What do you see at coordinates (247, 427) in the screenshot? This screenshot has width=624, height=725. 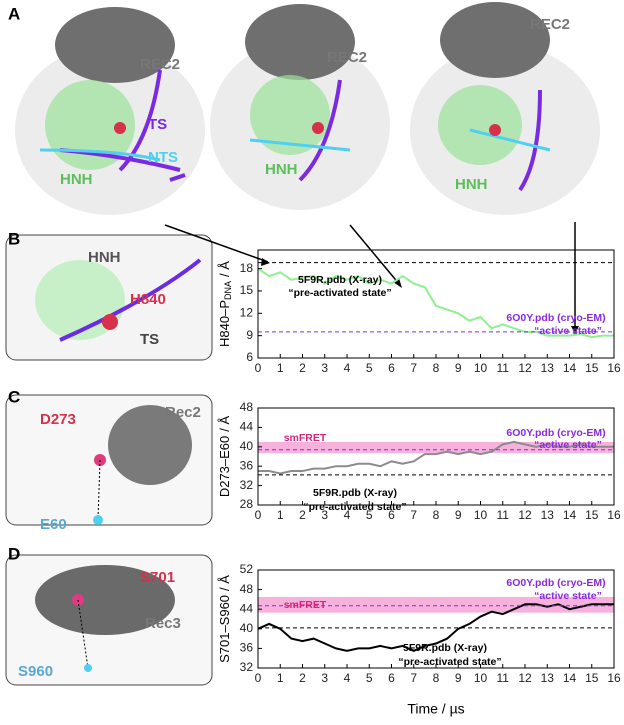 I see `y-tick-label: 44` at bounding box center [247, 427].